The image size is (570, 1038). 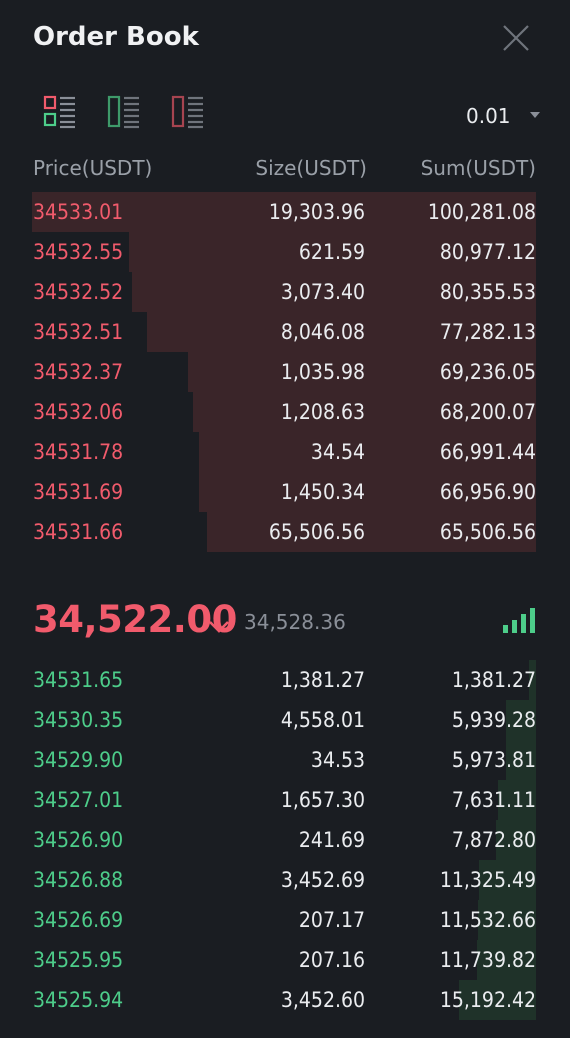 What do you see at coordinates (316, 212) in the screenshot?
I see `ask-size: 19,303.96` at bounding box center [316, 212].